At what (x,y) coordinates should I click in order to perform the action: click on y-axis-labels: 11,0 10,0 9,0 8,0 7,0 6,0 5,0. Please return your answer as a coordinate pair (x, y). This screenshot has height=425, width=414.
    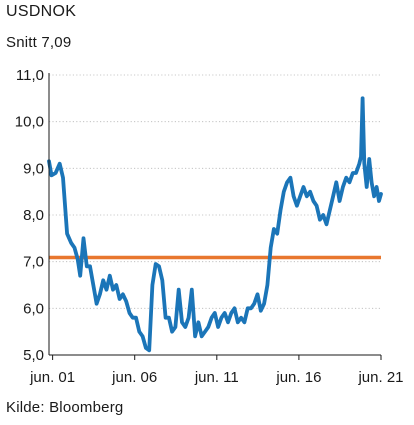
    Looking at the image, I should click on (29, 215).